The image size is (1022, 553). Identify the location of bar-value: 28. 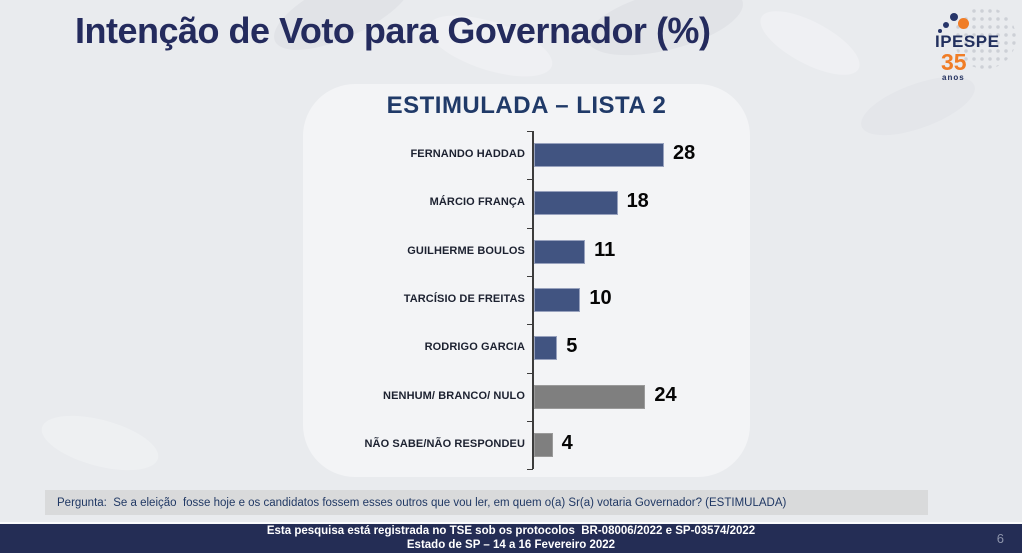
(684, 153).